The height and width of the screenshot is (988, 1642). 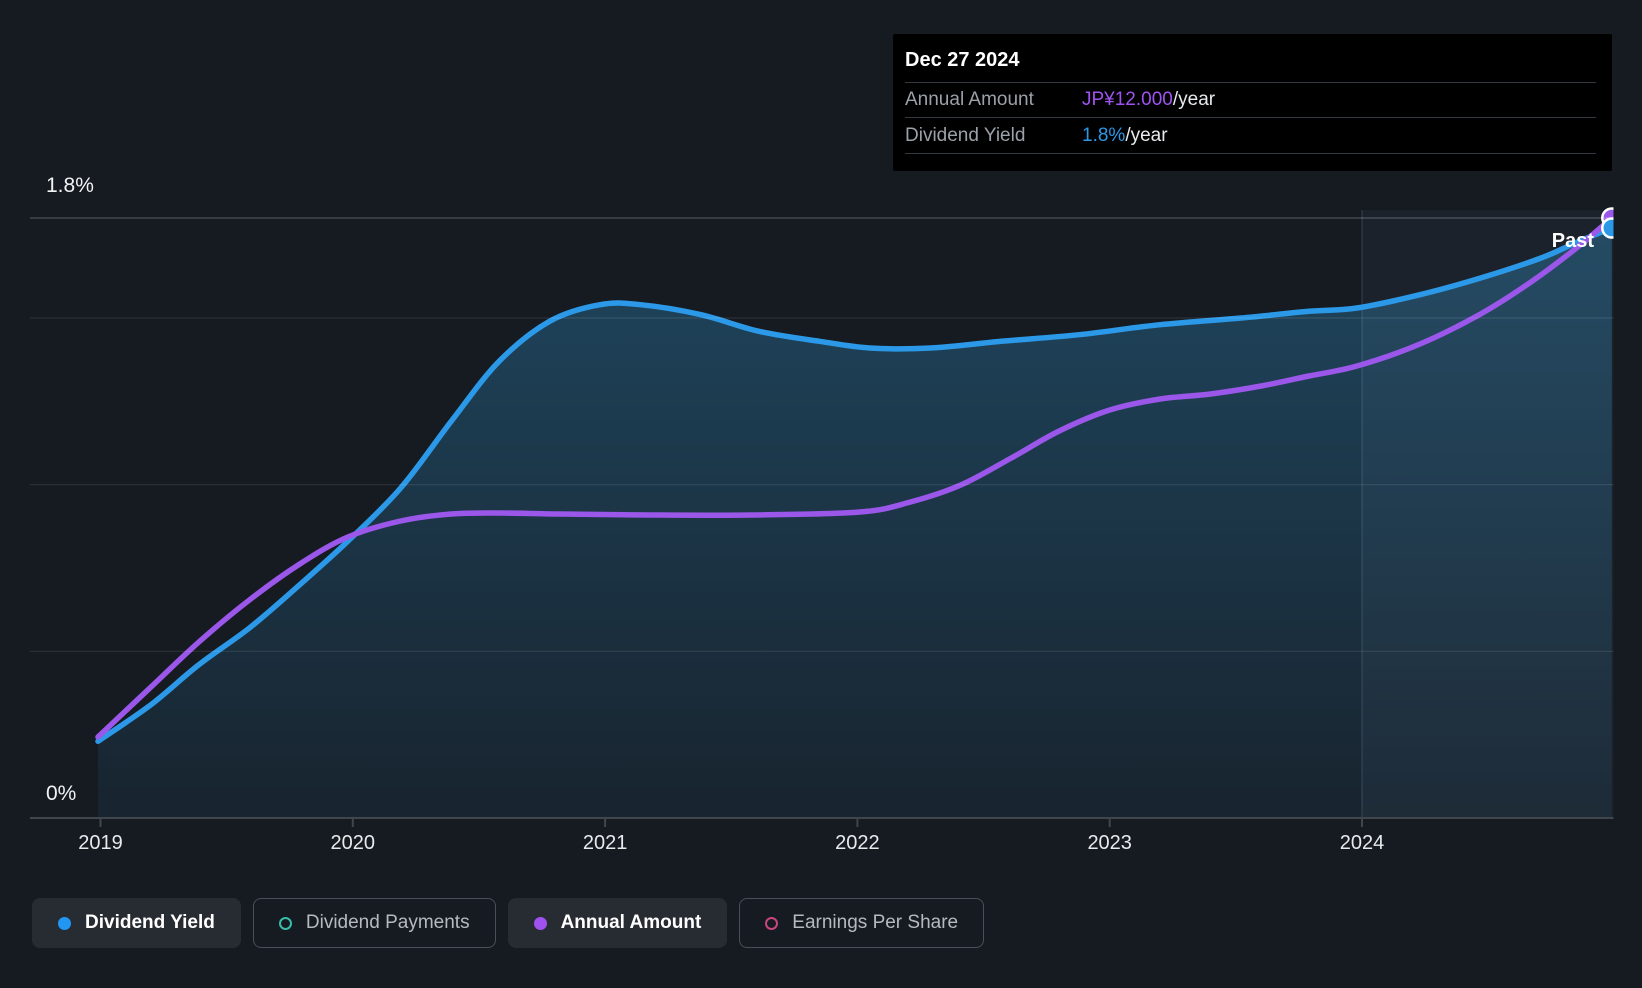 I want to click on tooltip-row-dividend-yield: Dividend Yield 1.8%/year, so click(x=1250, y=135).